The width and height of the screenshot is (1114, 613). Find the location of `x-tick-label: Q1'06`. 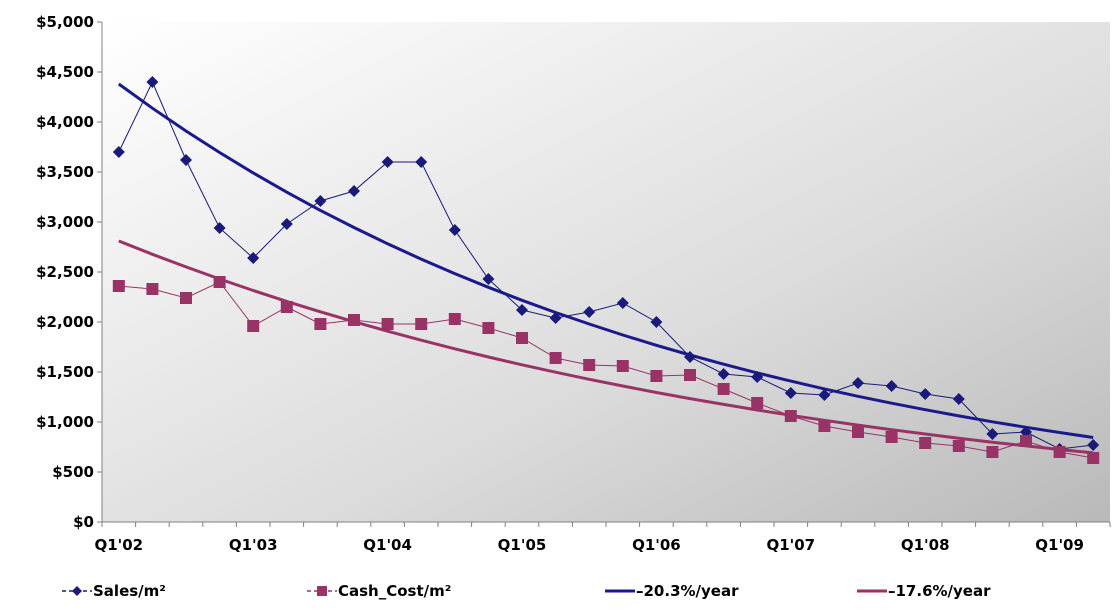

x-tick-label: Q1'06 is located at coordinates (656, 545).